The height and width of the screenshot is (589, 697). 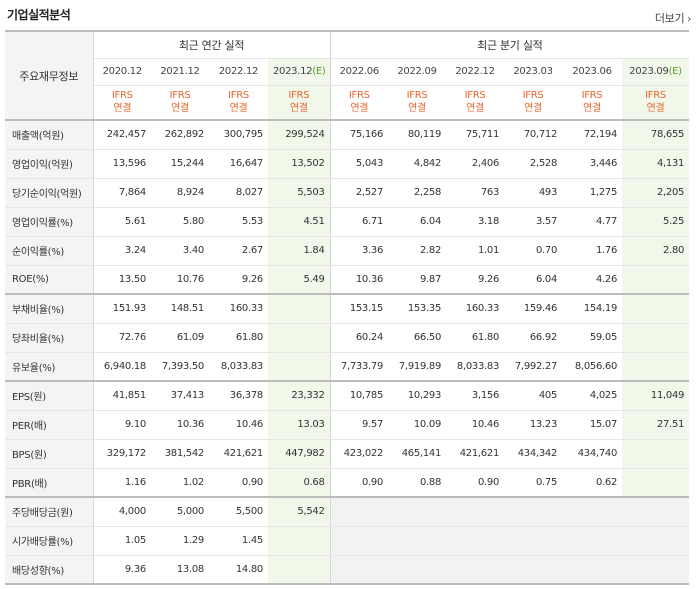 I want to click on value-cell: 0.88, so click(x=417, y=483).